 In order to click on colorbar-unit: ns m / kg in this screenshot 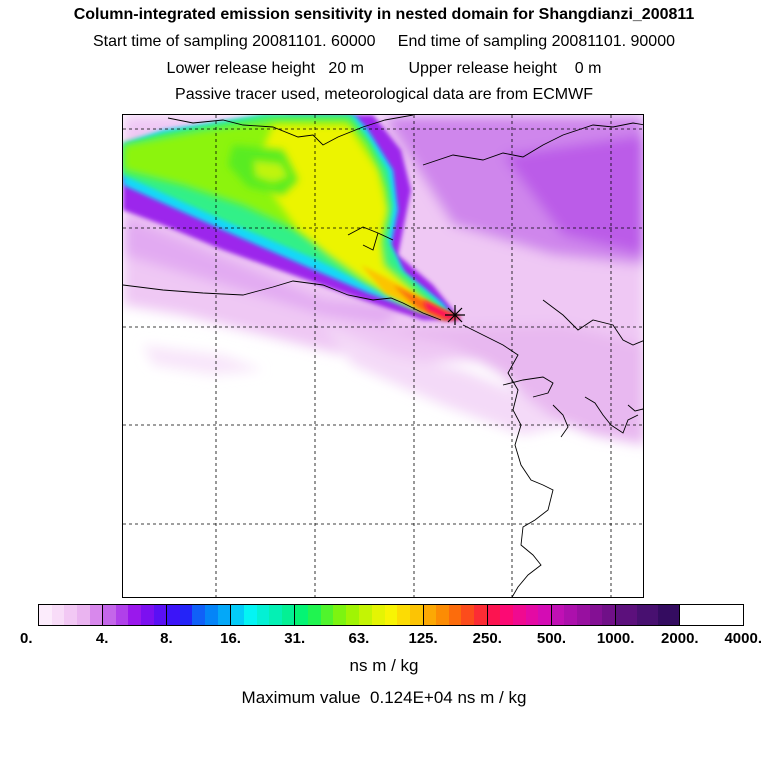, I will do `click(384, 665)`.